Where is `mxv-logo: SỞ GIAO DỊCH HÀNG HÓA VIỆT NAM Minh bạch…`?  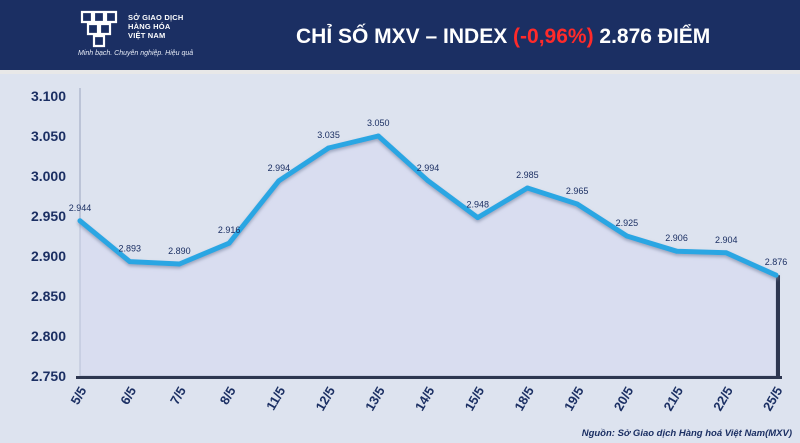 mxv-logo: SỞ GIAO DỊCH HÀNG HÓA VIỆT NAM Minh bạch… is located at coordinates (153, 35).